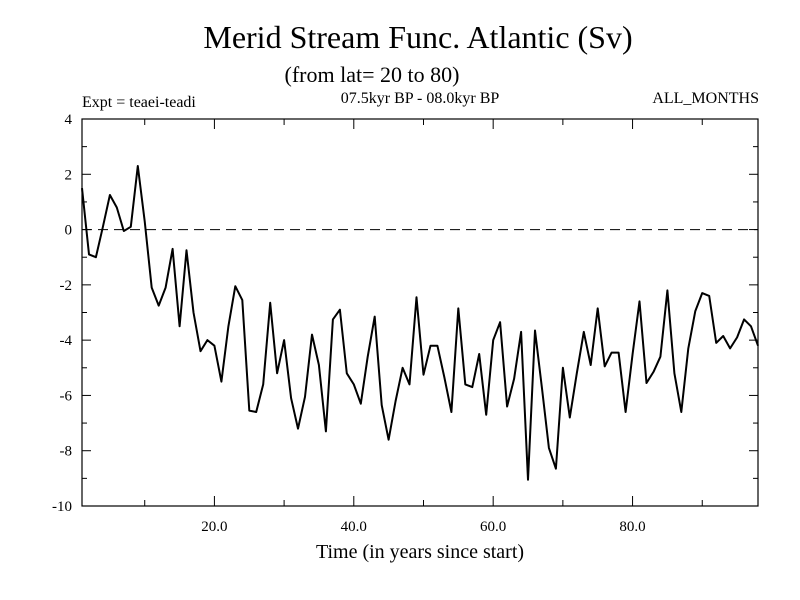 This screenshot has height=600, width=800. I want to click on x-tick-label: 60.0, so click(493, 527).